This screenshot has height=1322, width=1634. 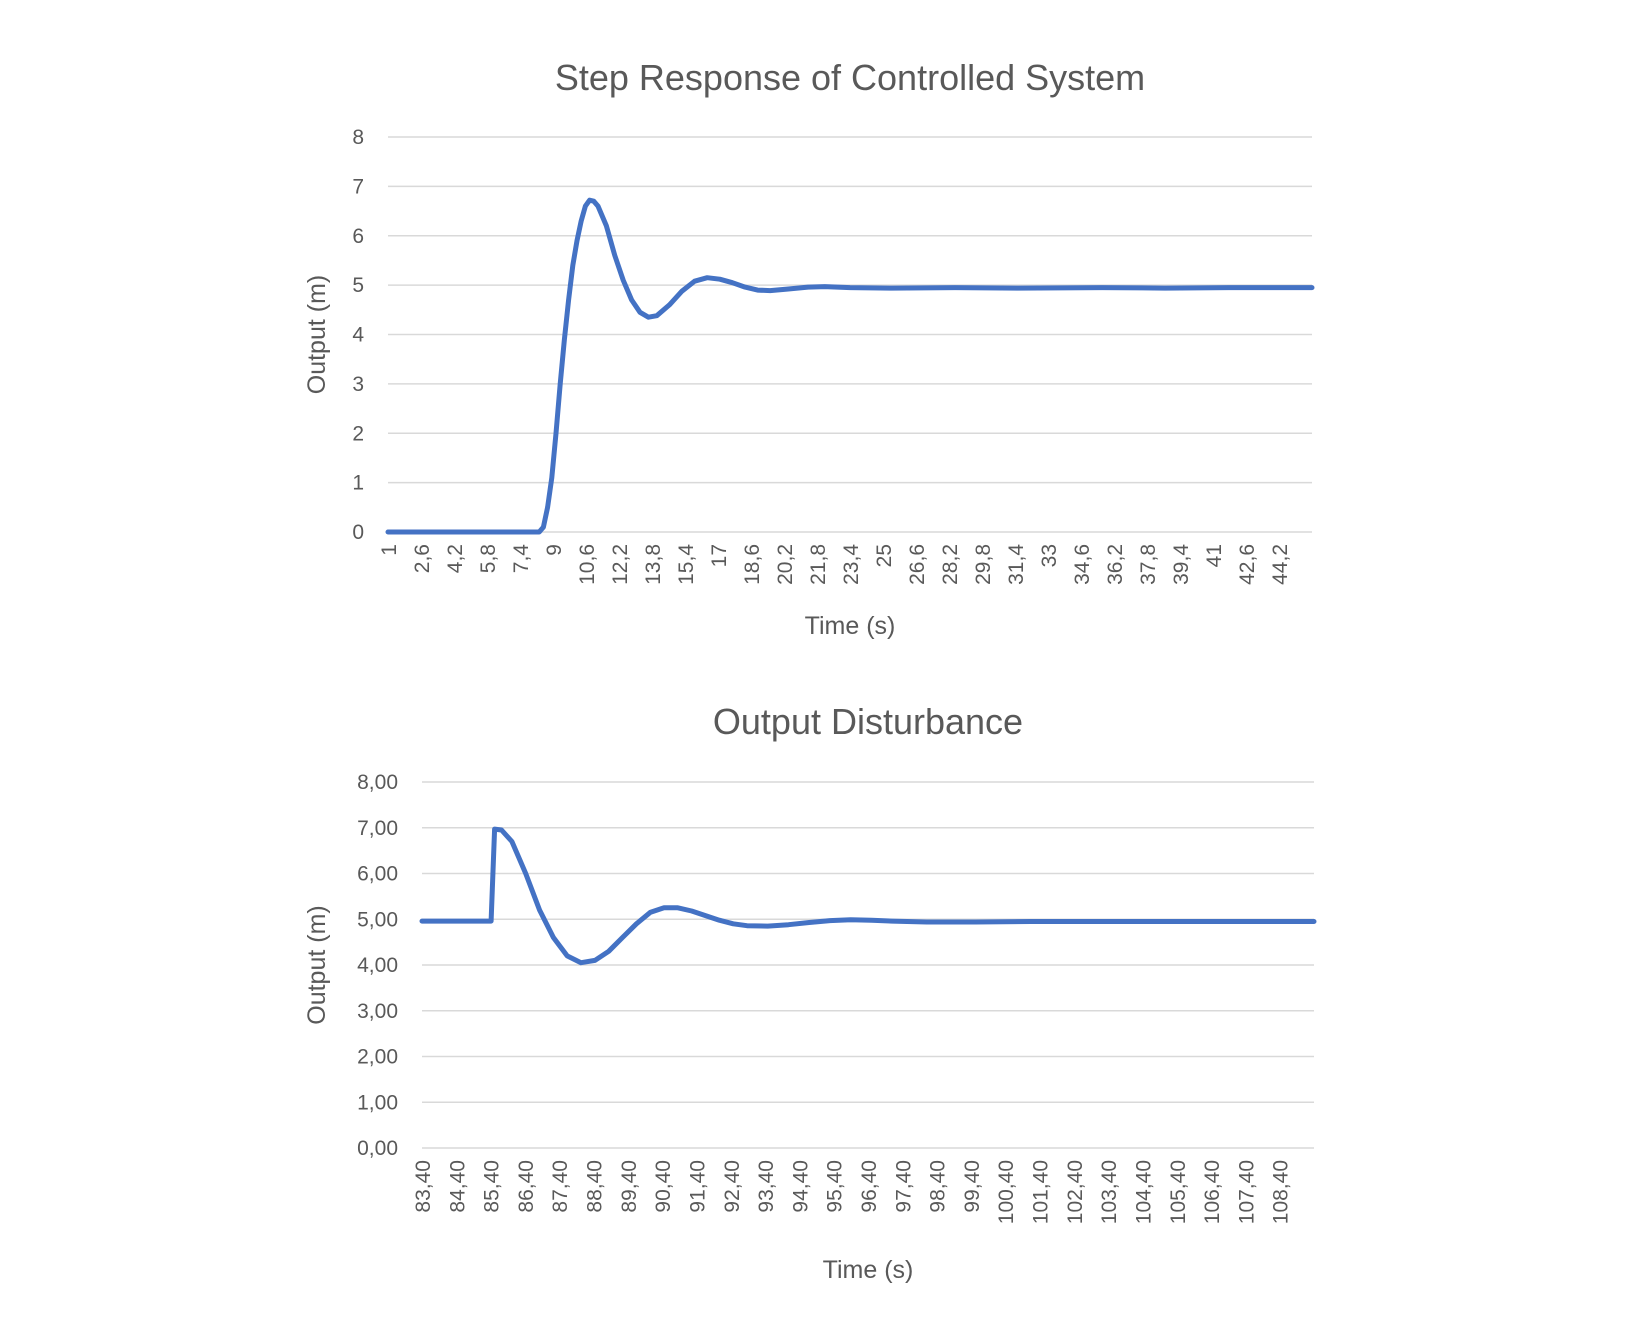 I want to click on y-tick-label: 4,00, so click(x=377, y=965).